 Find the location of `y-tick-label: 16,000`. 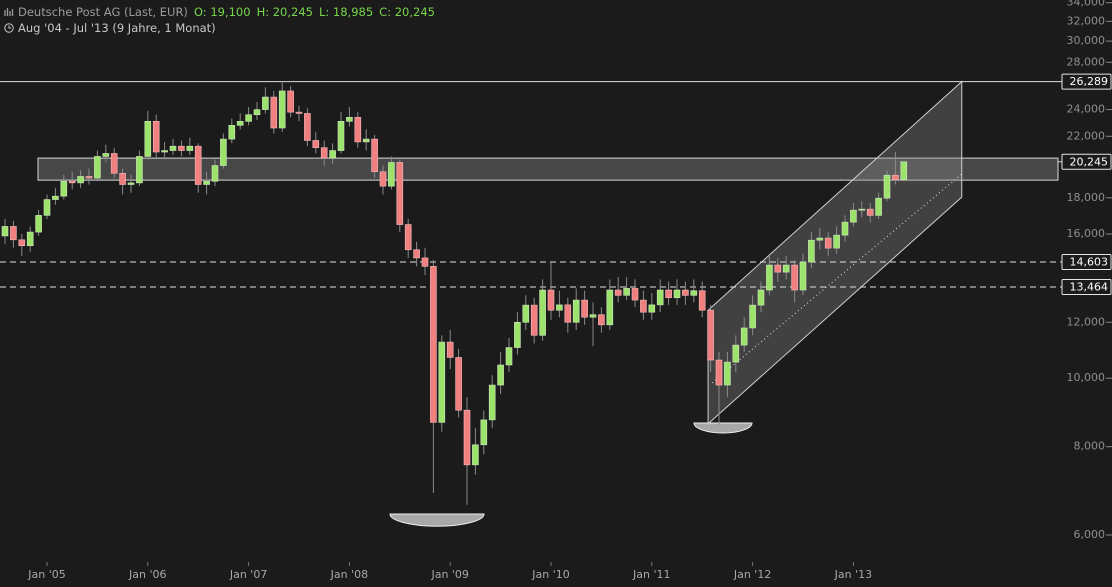

y-tick-label: 16,000 is located at coordinates (1086, 233).